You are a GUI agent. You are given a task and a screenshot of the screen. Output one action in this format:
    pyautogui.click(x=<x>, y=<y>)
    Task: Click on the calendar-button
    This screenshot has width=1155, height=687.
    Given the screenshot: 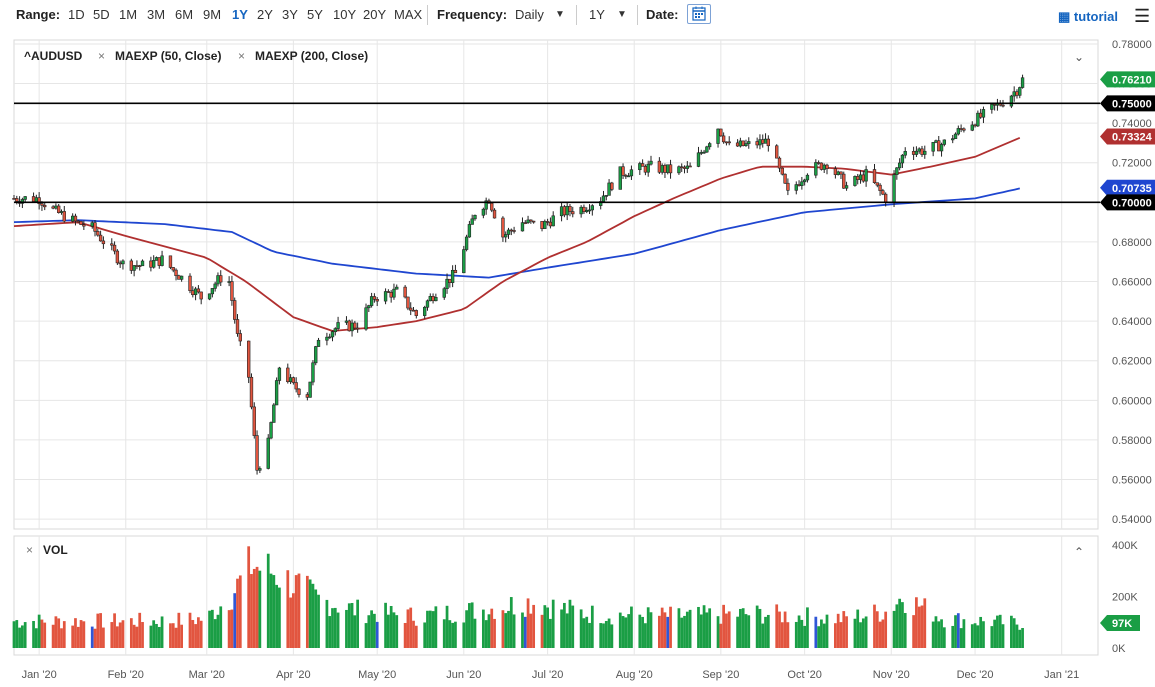 What is the action you would take?
    pyautogui.click(x=699, y=14)
    